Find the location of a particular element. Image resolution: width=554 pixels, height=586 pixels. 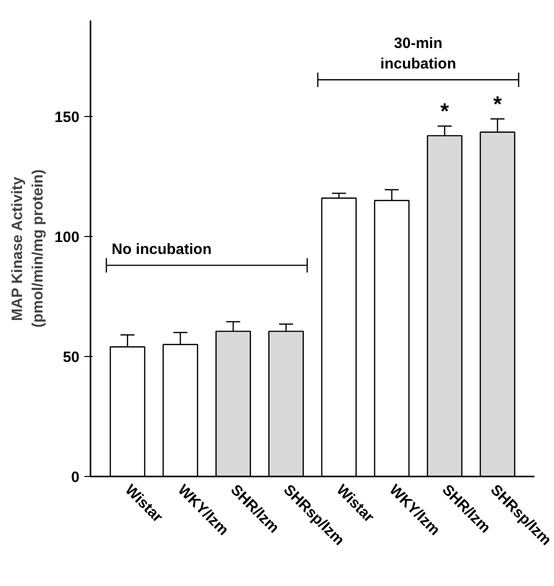

y-tick-label: 0 is located at coordinates (75, 477).